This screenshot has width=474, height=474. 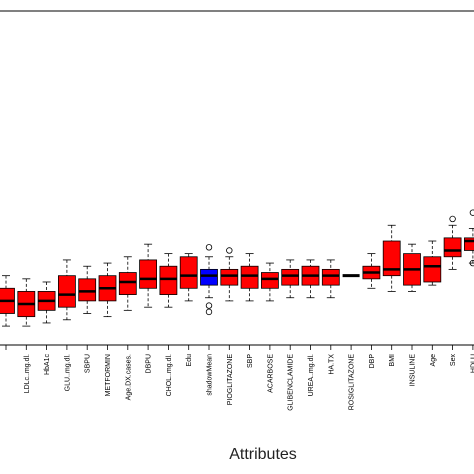 What do you see at coordinates (352, 382) in the screenshot?
I see `x-tick-label: ROSIGLITAZONE` at bounding box center [352, 382].